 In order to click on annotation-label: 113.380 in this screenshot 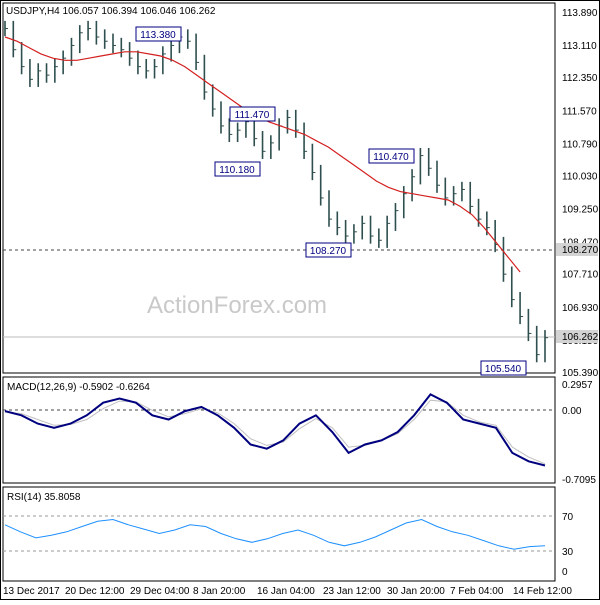, I will do `click(158, 35)`.